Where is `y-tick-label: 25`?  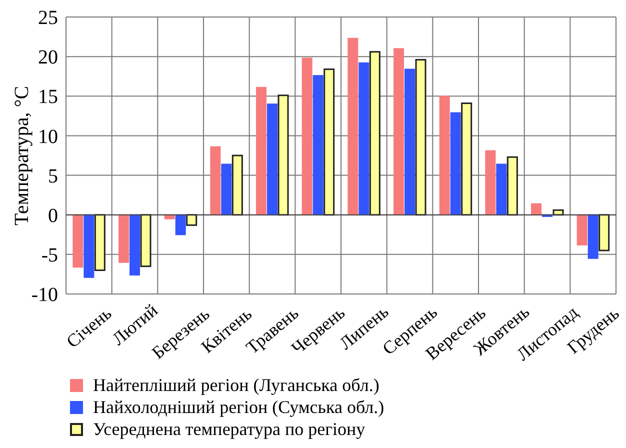 y-tick-label: 25 is located at coordinates (48, 18).